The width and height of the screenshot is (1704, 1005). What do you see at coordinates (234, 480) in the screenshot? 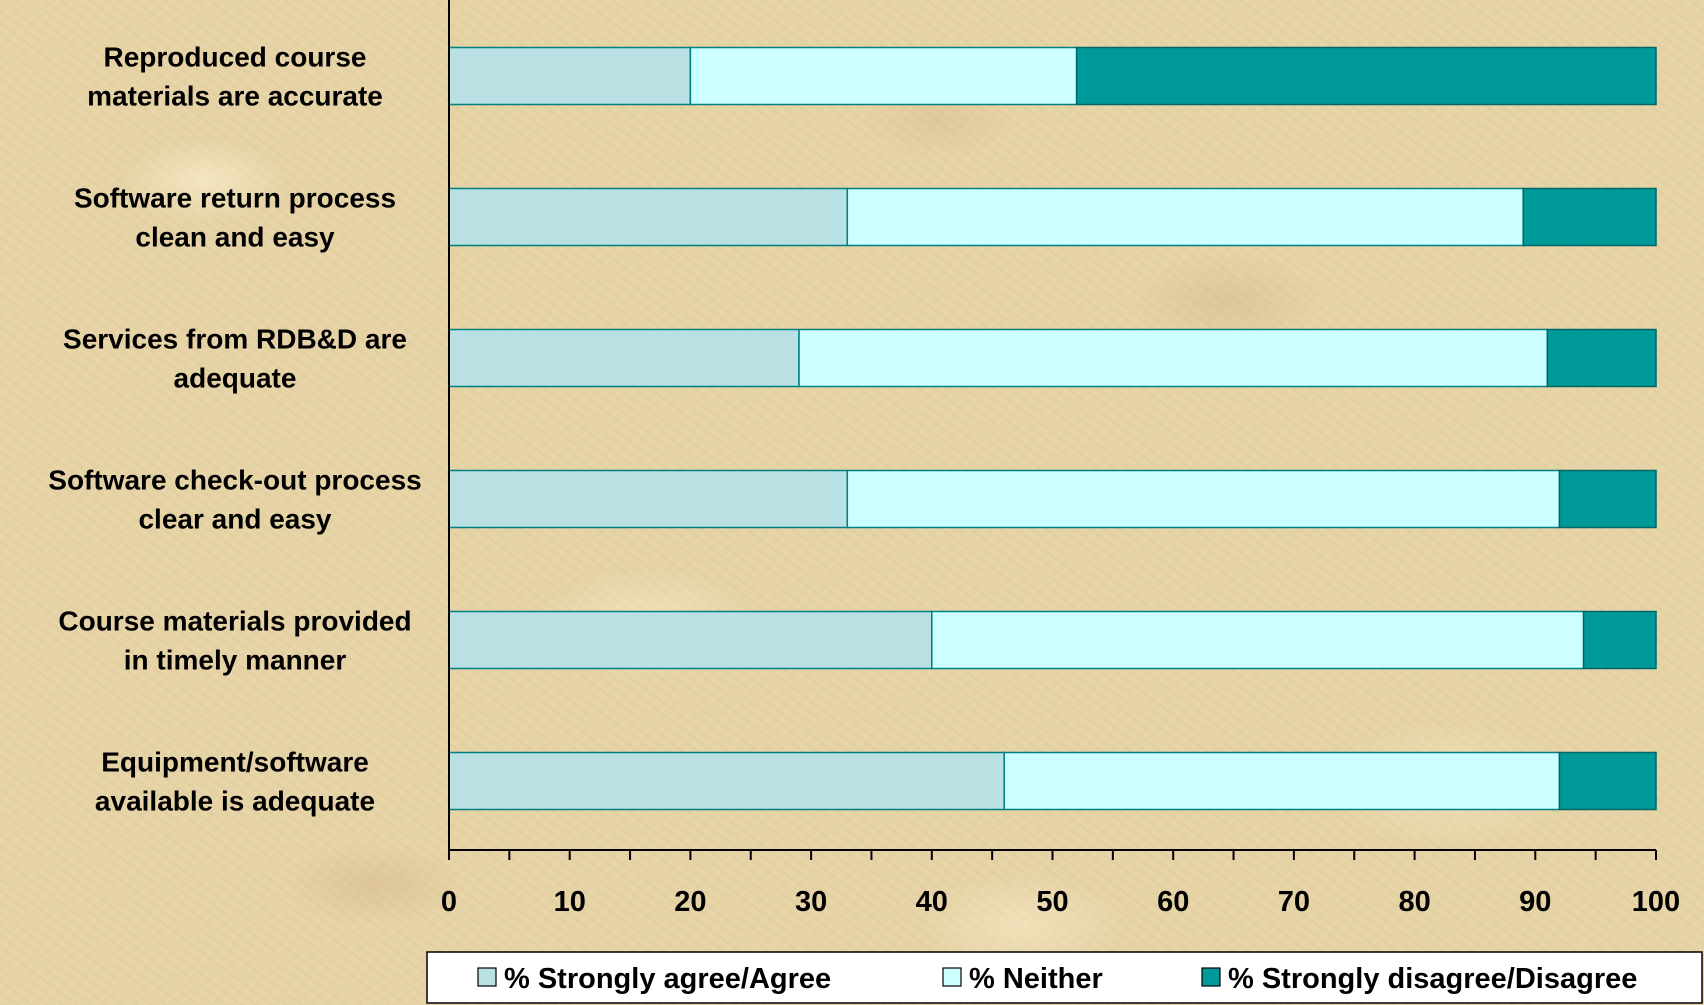
I see `category-label: Software check-out process` at bounding box center [234, 480].